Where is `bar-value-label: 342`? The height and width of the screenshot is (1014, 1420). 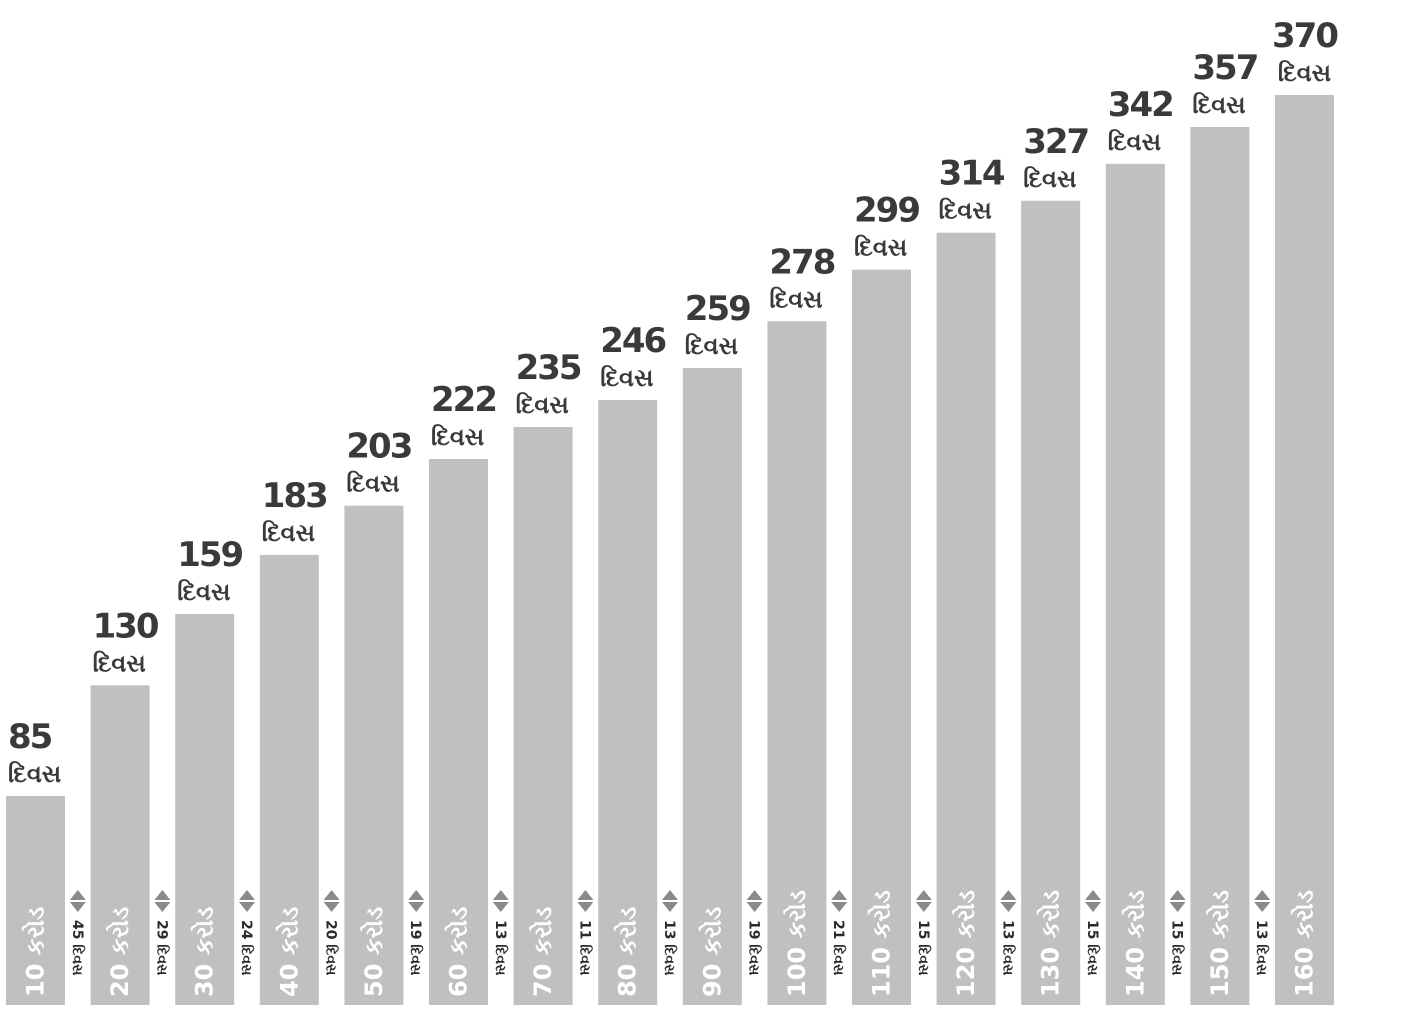
bar-value-label: 342 is located at coordinates (1140, 105).